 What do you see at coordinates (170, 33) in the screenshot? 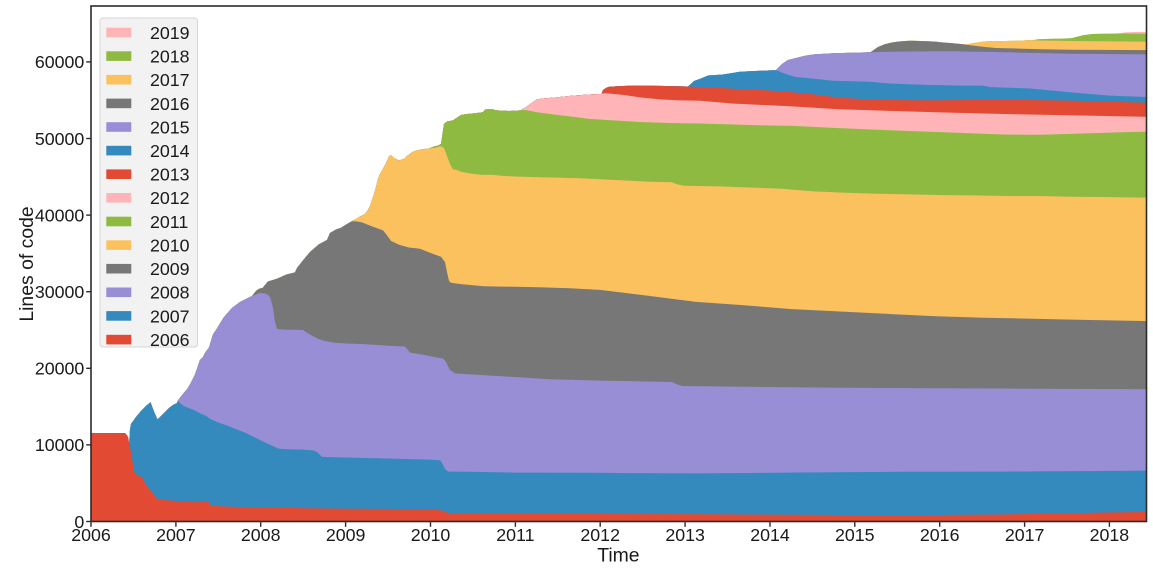
I see `svg-text: 2019` at bounding box center [170, 33].